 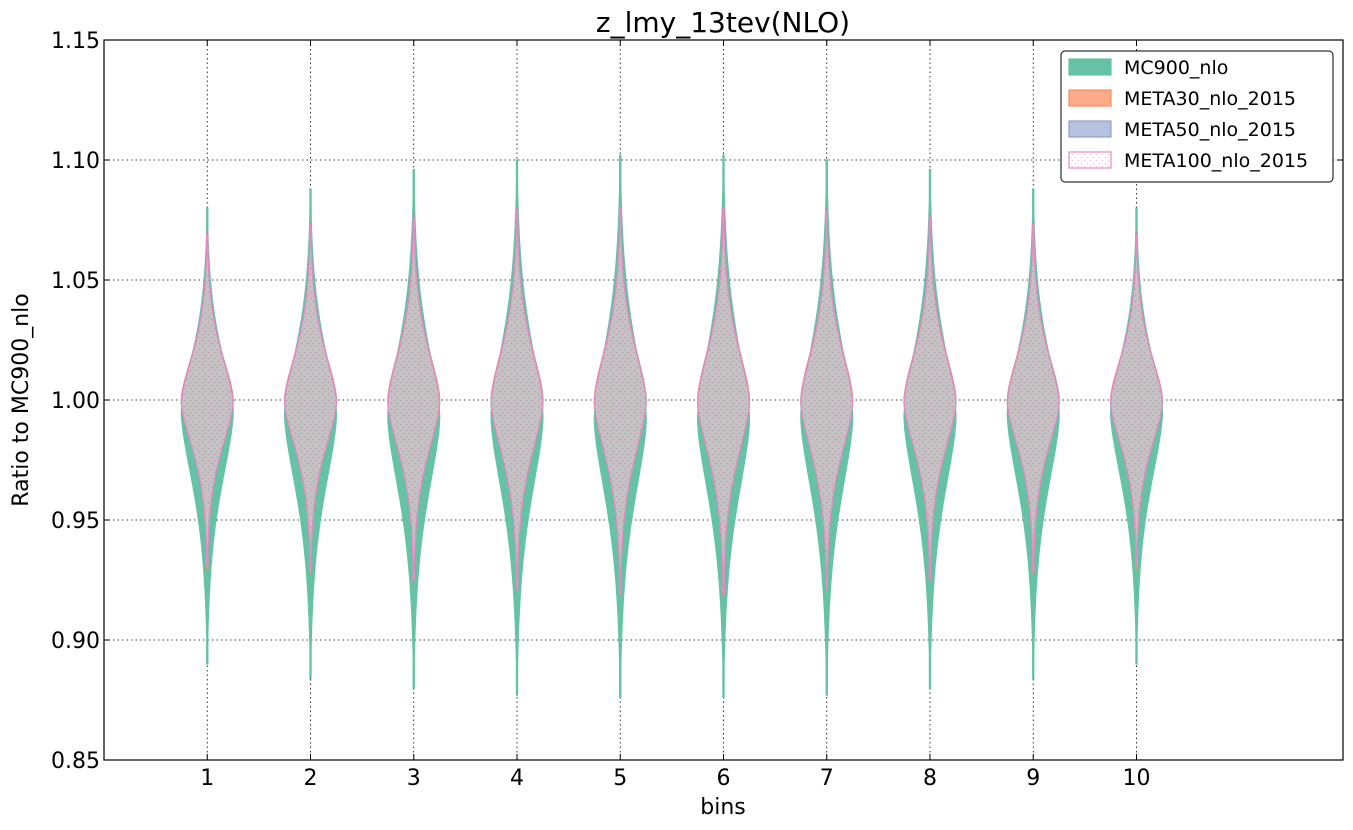 What do you see at coordinates (1090, 129) in the screenshot?
I see `legend-swatch-META50_nlo_2015` at bounding box center [1090, 129].